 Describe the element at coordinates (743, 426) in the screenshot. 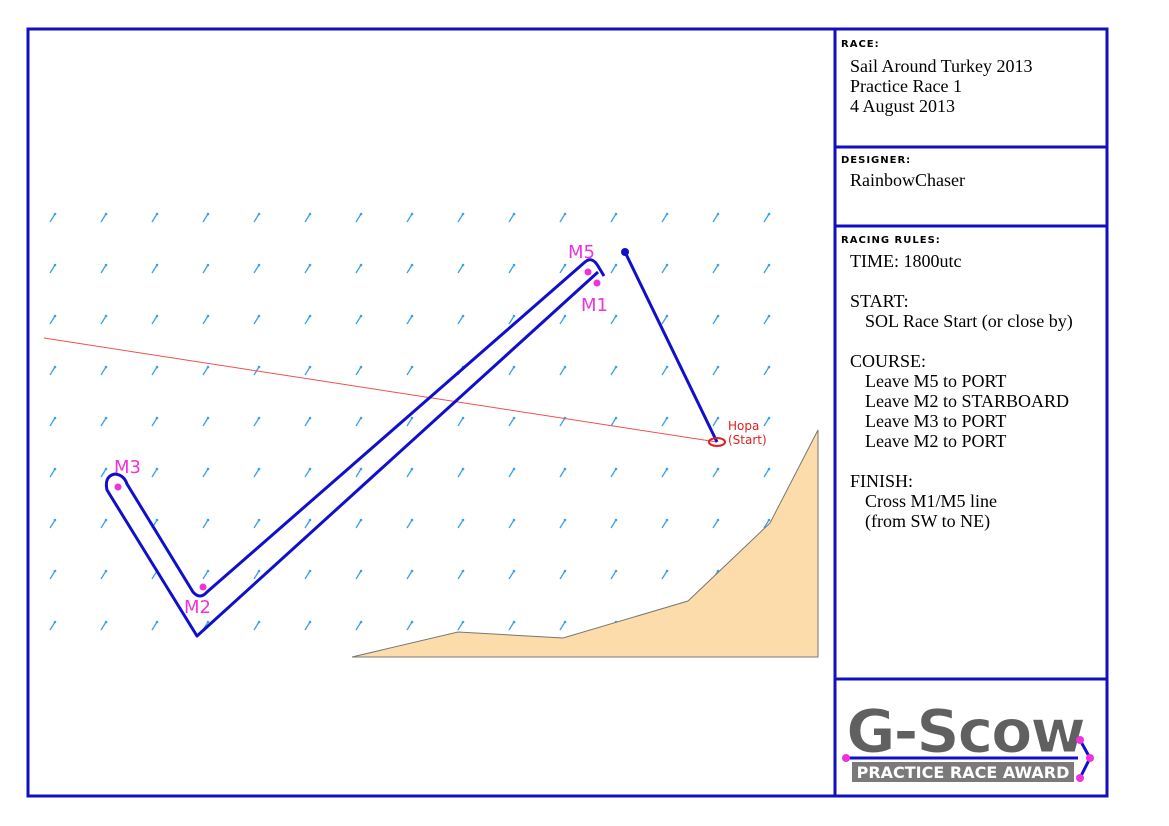

I see `start-name: Hopa` at that location.